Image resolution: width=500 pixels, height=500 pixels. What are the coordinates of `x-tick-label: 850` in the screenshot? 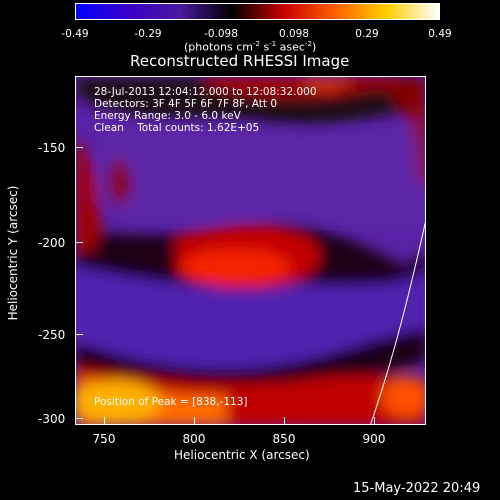 It's located at (284, 439).